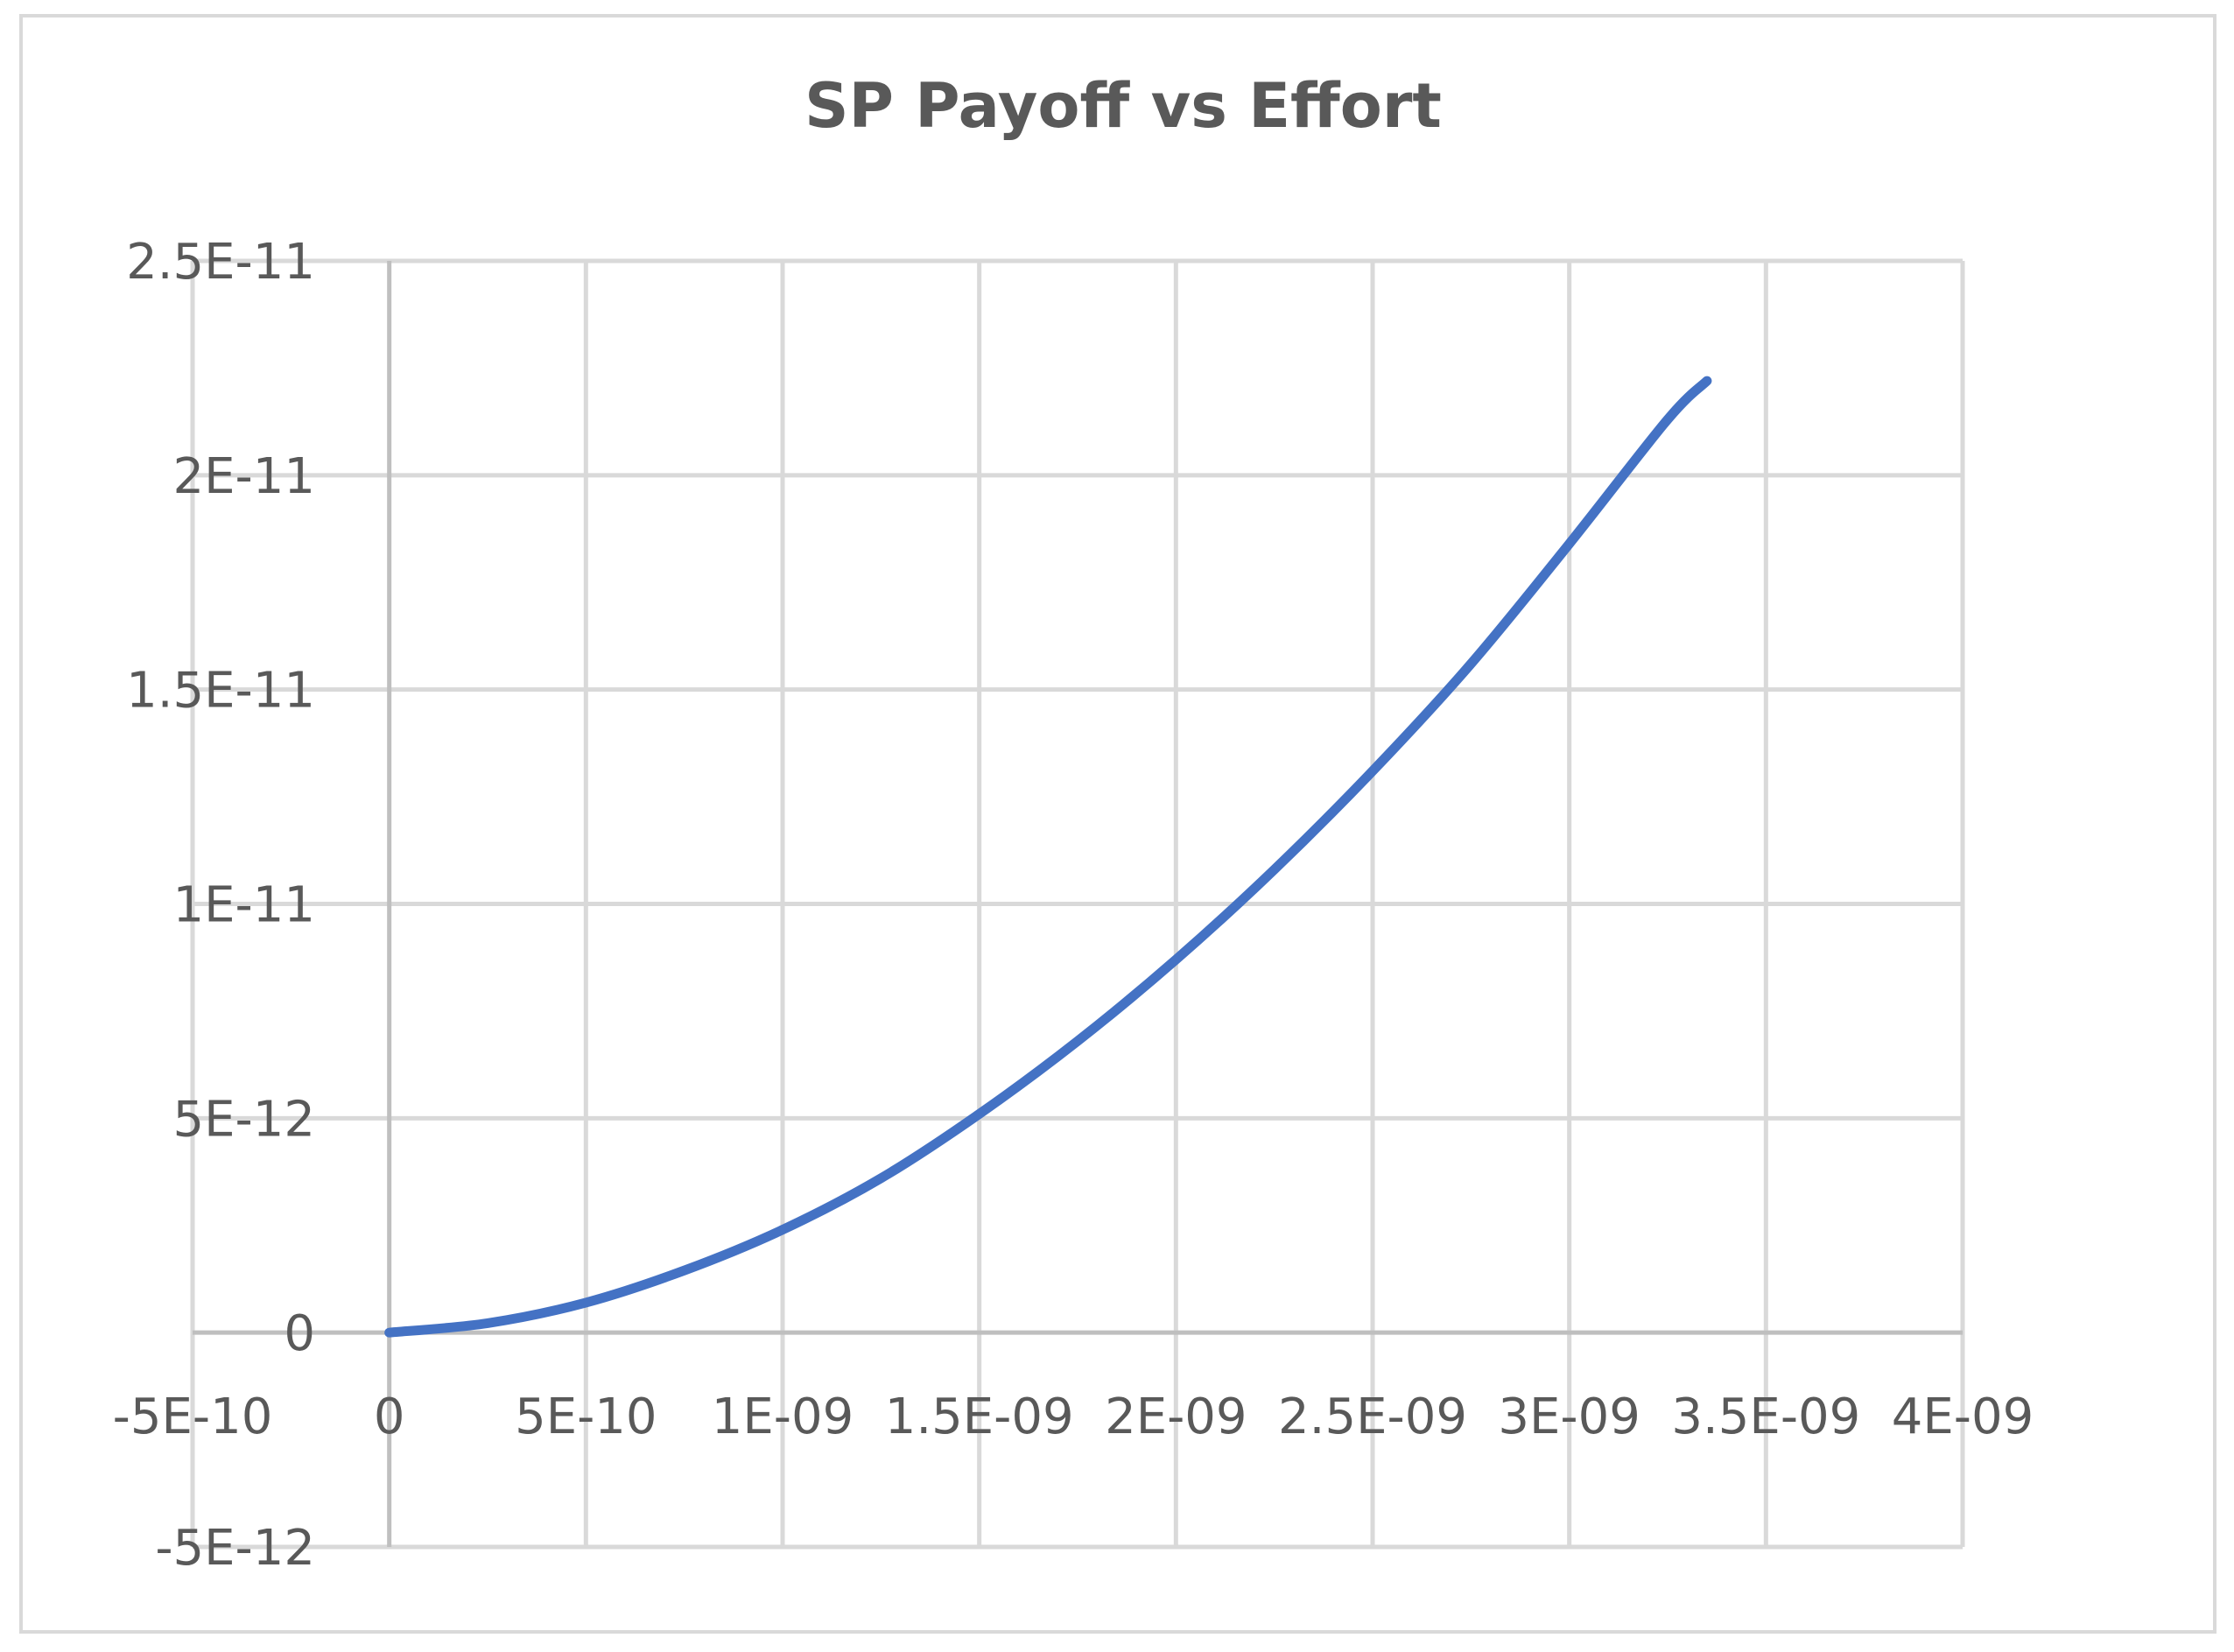  What do you see at coordinates (235, 1549) in the screenshot?
I see `y-tick-label: -5E-12` at bounding box center [235, 1549].